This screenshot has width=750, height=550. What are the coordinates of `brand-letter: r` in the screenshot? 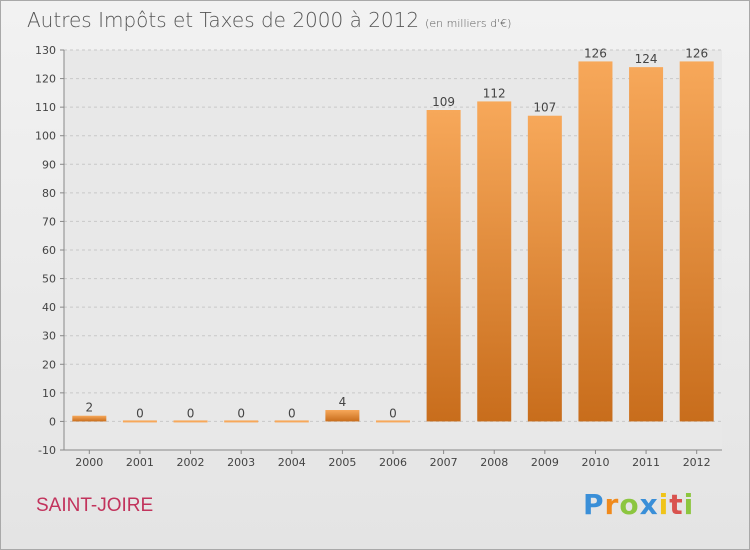 It's located at (612, 504).